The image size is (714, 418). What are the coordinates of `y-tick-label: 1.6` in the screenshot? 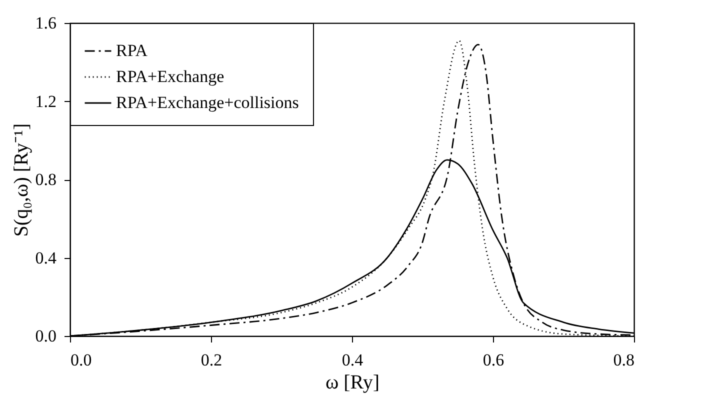 It's located at (45, 23).